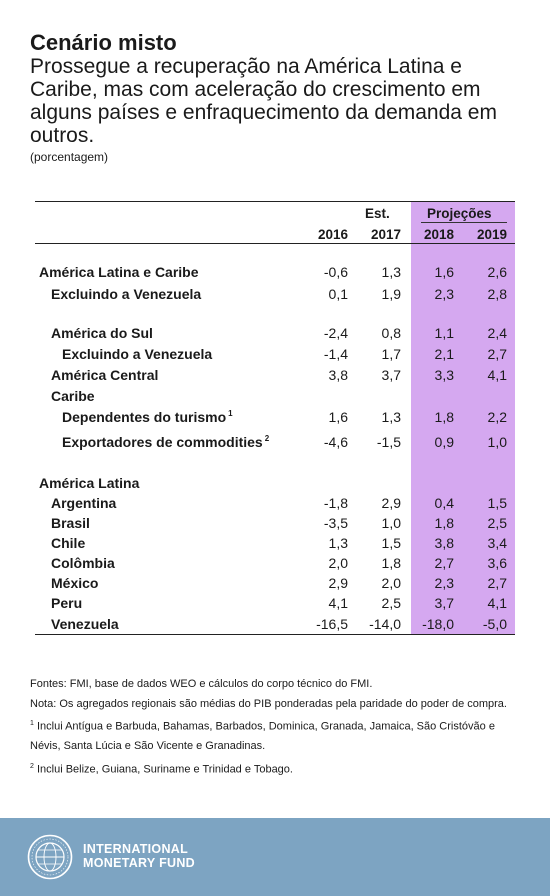 This screenshot has width=550, height=896. What do you see at coordinates (391, 523) in the screenshot?
I see `cell-2017: 1,0` at bounding box center [391, 523].